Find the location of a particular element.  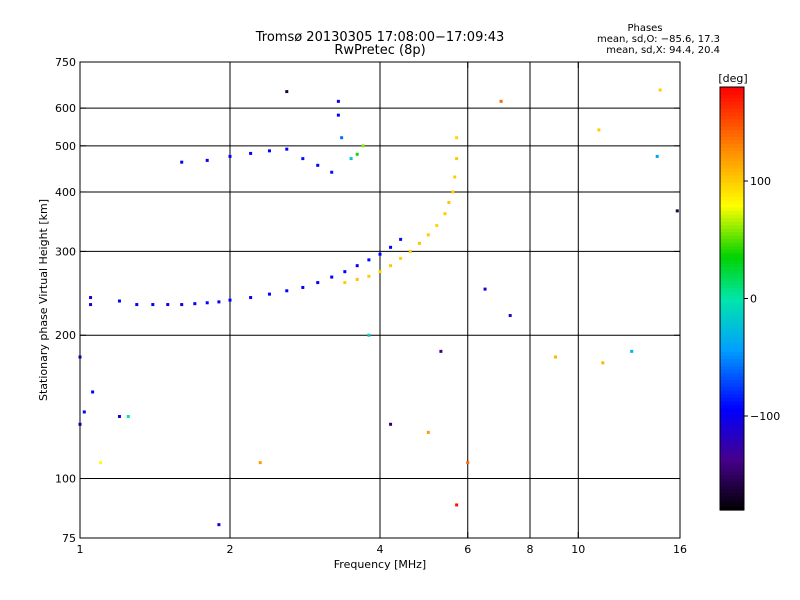

x-tick-label: 2 is located at coordinates (230, 549).